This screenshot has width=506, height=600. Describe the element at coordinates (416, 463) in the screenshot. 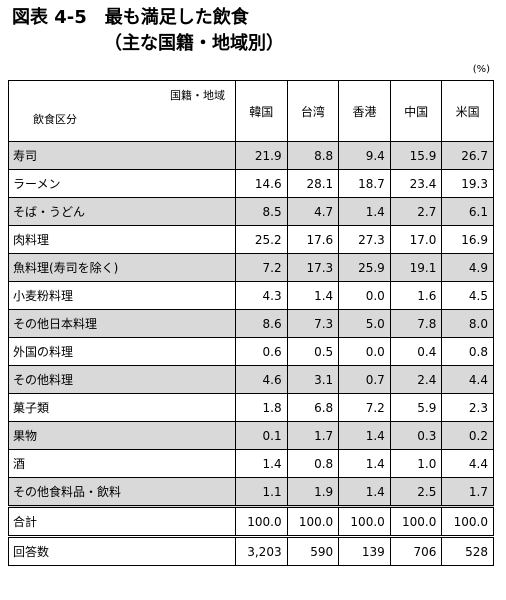

I see `value-cell: 1.0` at that location.